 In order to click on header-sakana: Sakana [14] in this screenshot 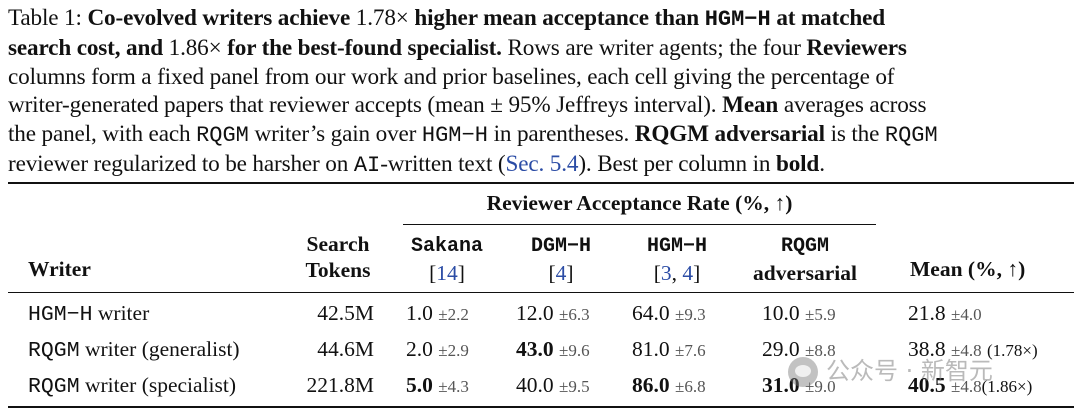, I will do `click(446, 260)`.